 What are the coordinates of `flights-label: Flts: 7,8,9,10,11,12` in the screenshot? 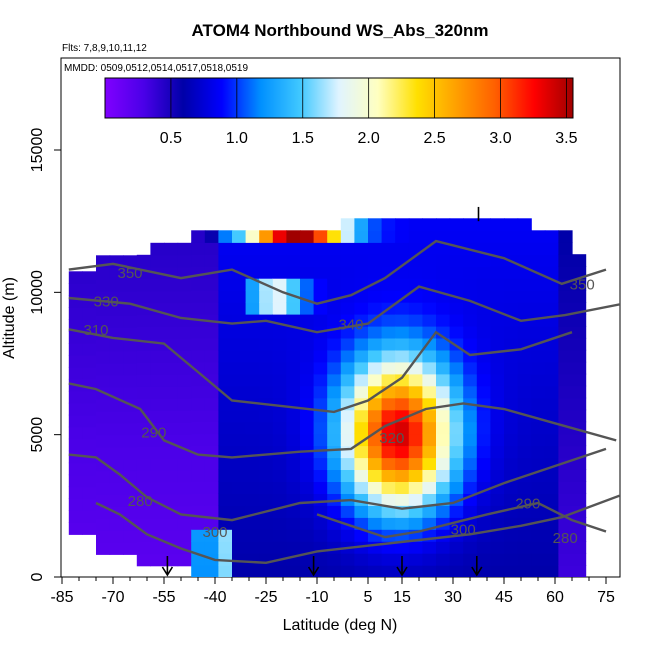 It's located at (104, 48).